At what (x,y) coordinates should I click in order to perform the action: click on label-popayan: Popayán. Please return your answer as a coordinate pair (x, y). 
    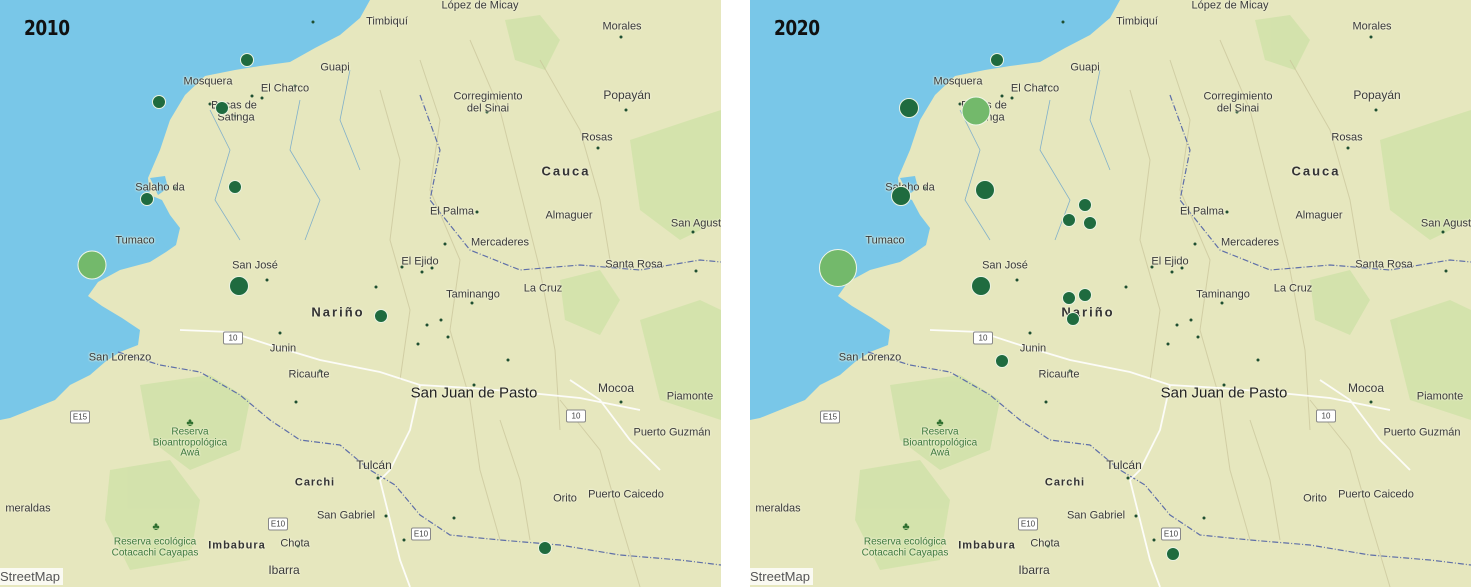
    Looking at the image, I should click on (1377, 95).